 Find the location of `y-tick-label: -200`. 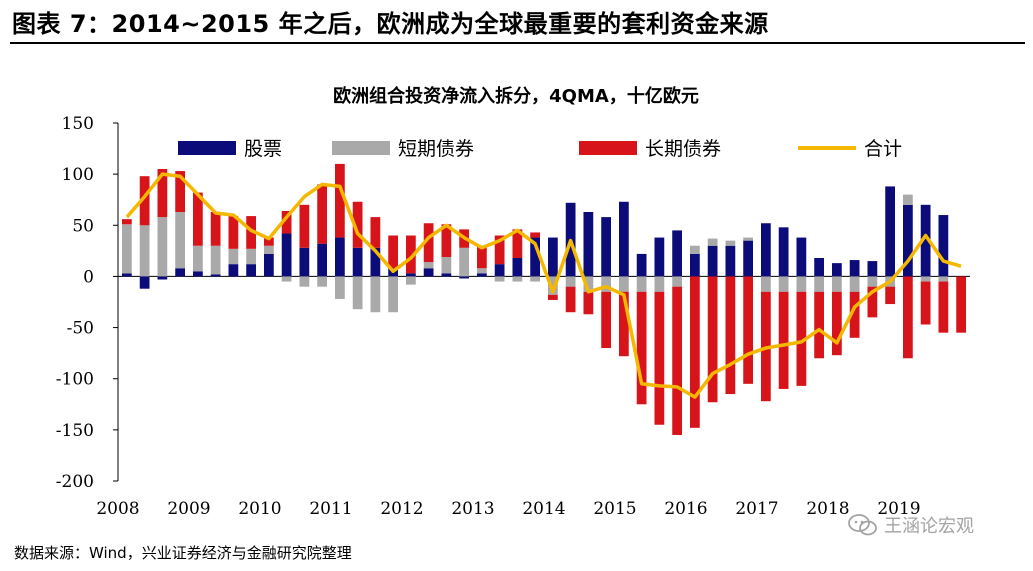

y-tick-label: -200 is located at coordinates (75, 482).